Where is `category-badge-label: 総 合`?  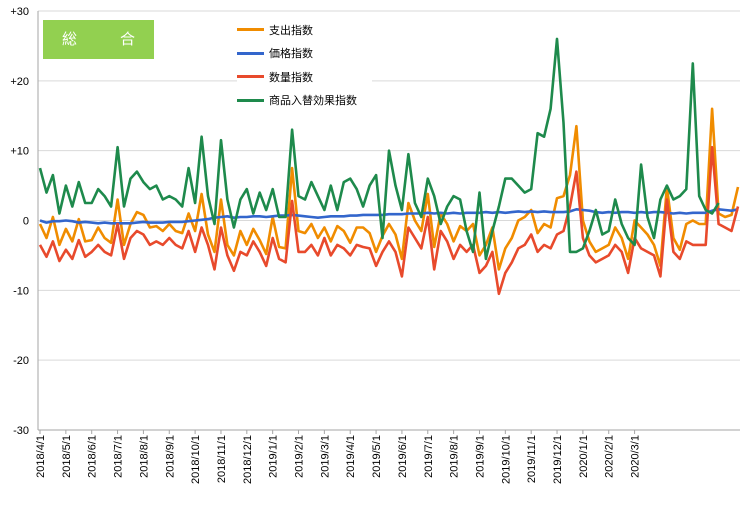
category-badge-label: 総 合 is located at coordinates (105, 39).